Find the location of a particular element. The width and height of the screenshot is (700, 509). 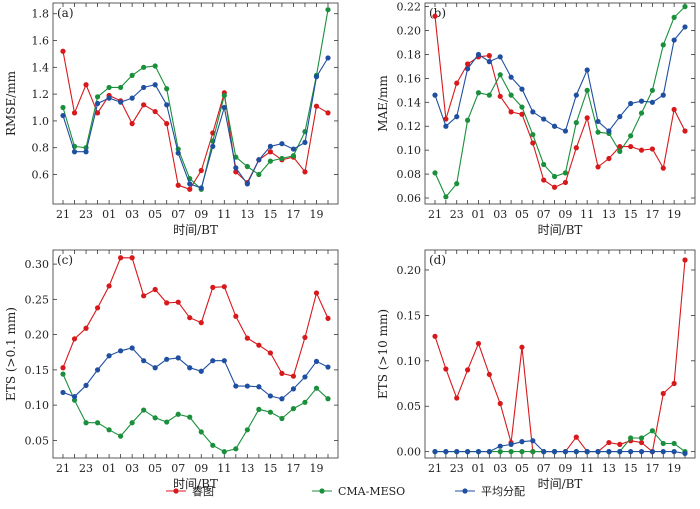

y-tick-label: 0.20 is located at coordinates (37, 335).